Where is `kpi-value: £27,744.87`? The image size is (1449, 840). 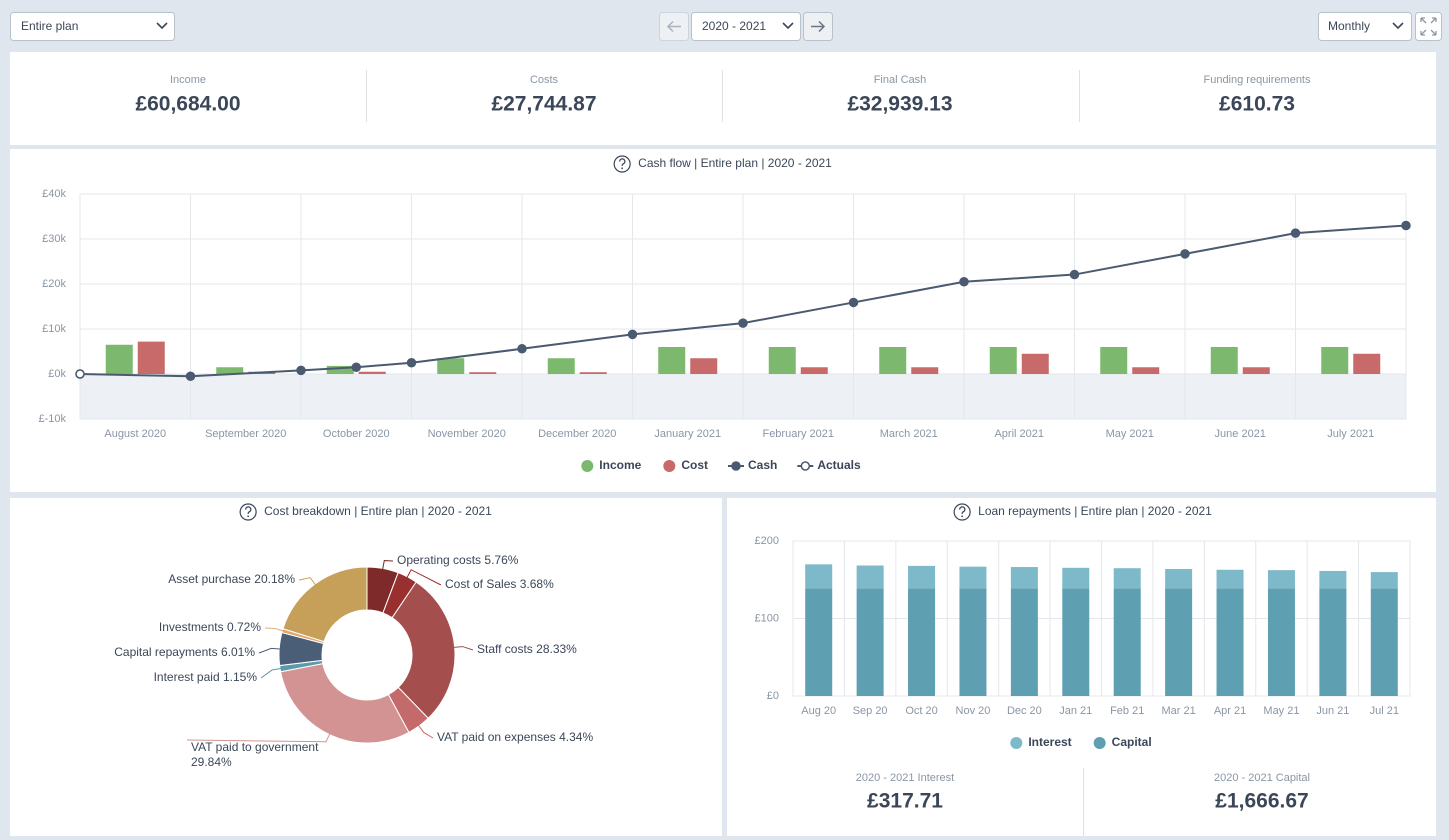
kpi-value: £27,744.87 is located at coordinates (543, 104).